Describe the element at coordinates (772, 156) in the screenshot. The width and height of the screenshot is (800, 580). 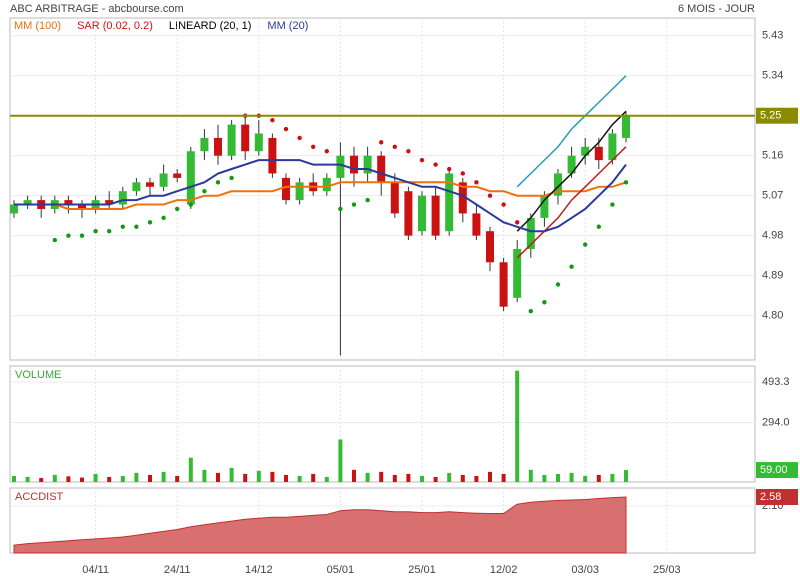
I see `y-tick-label: 5.16` at that location.